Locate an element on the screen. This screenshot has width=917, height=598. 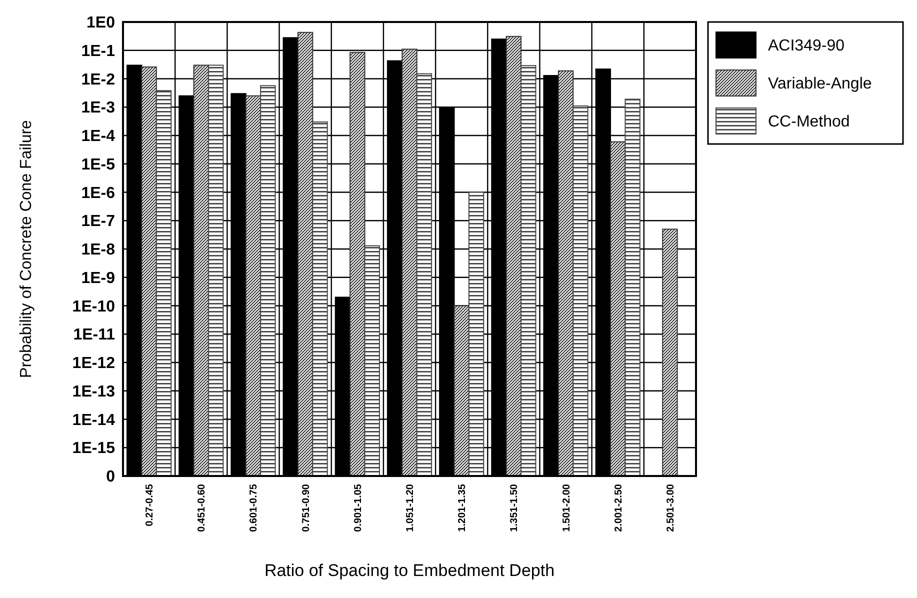
y-axis-title: Probability of Concrete Cone Failure is located at coordinates (26, 249).